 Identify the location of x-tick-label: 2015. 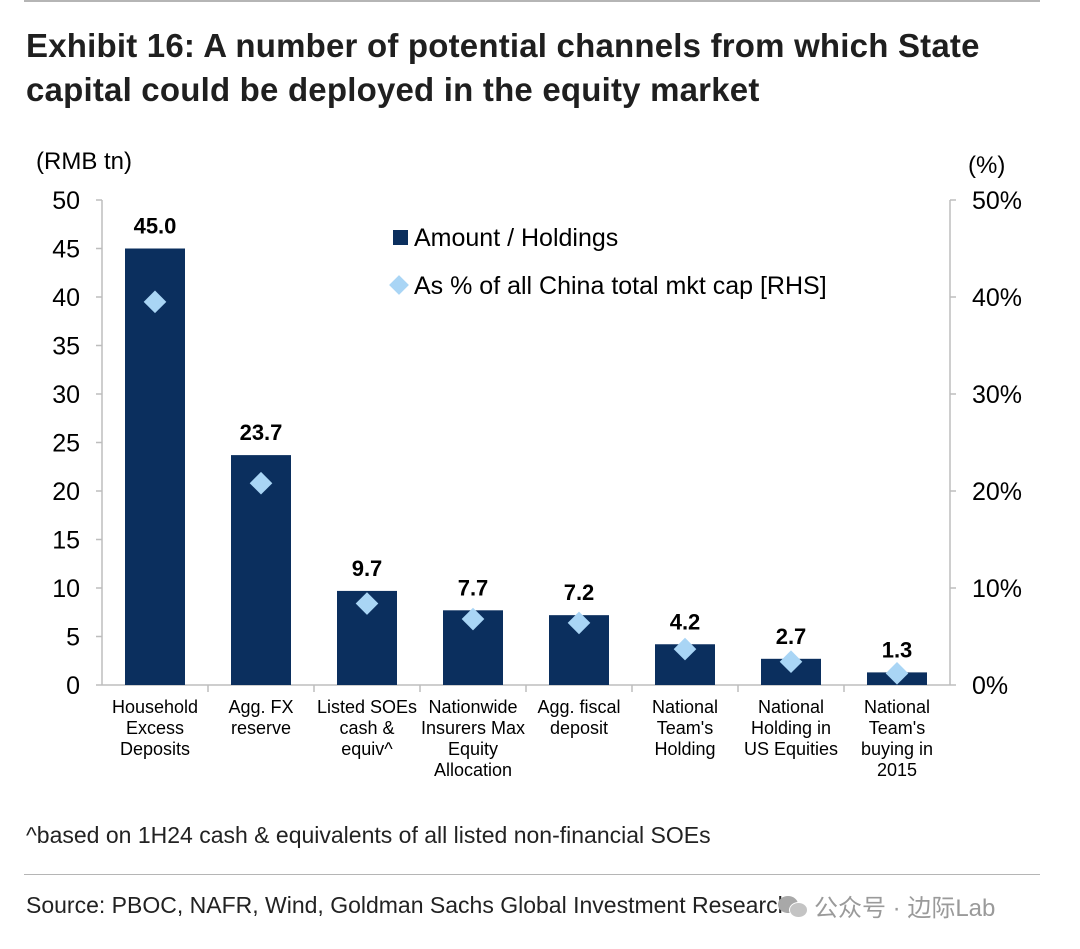
(897, 770).